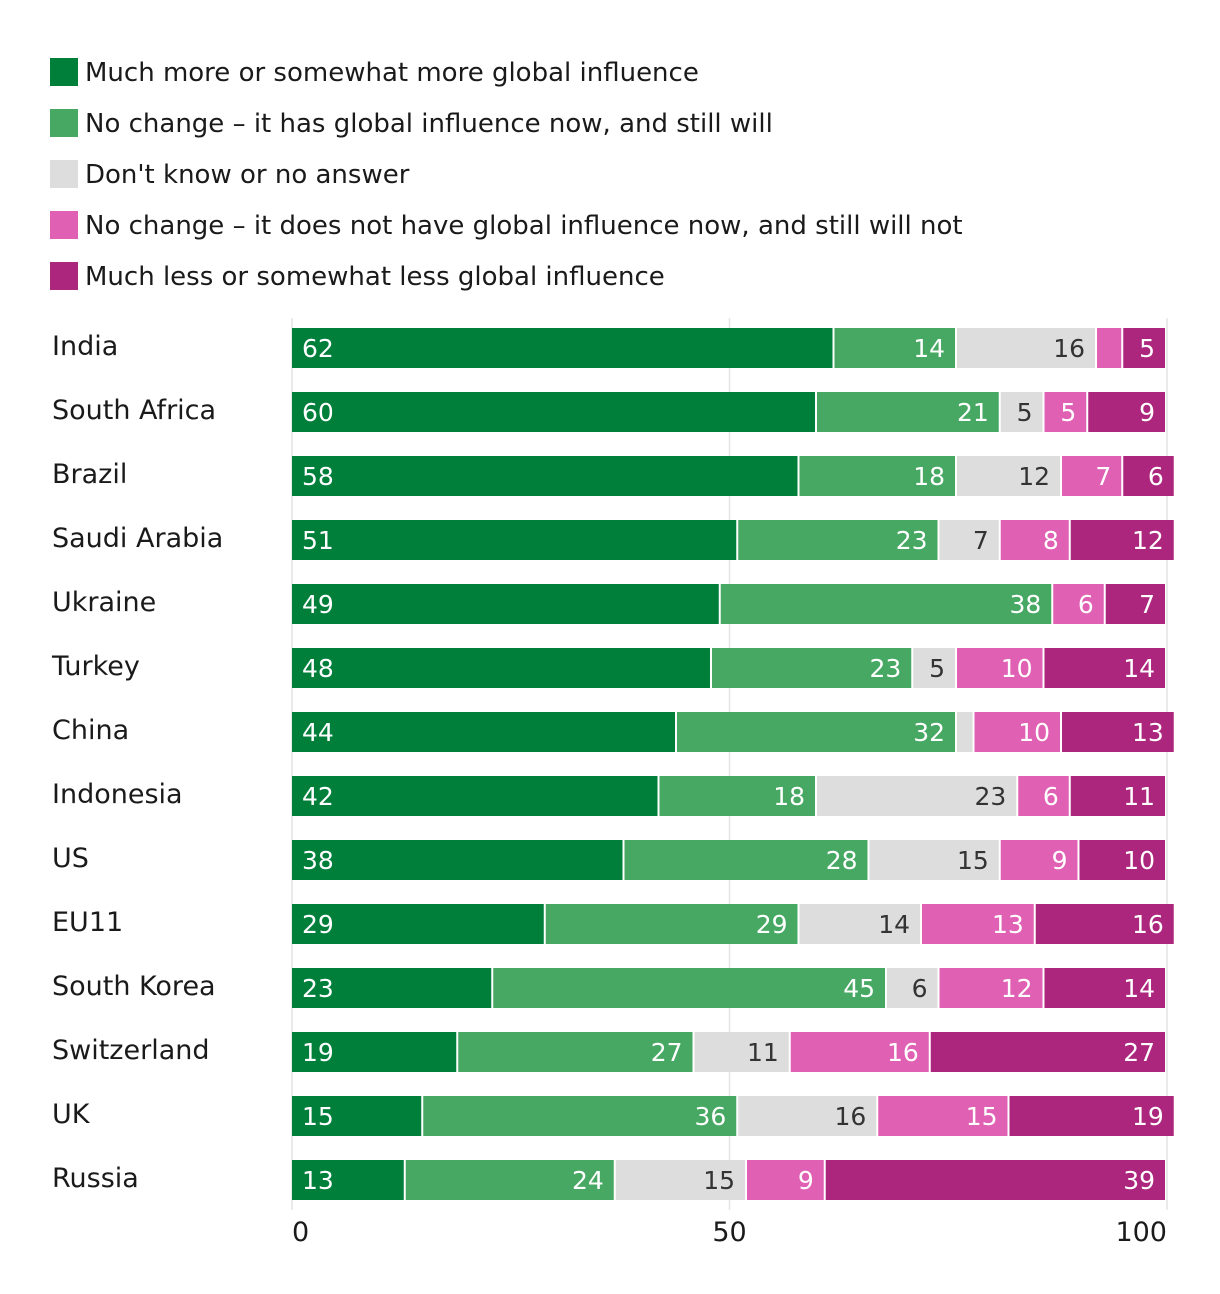 The image size is (1220, 1294). I want to click on bar-value-label: 60, so click(318, 412).